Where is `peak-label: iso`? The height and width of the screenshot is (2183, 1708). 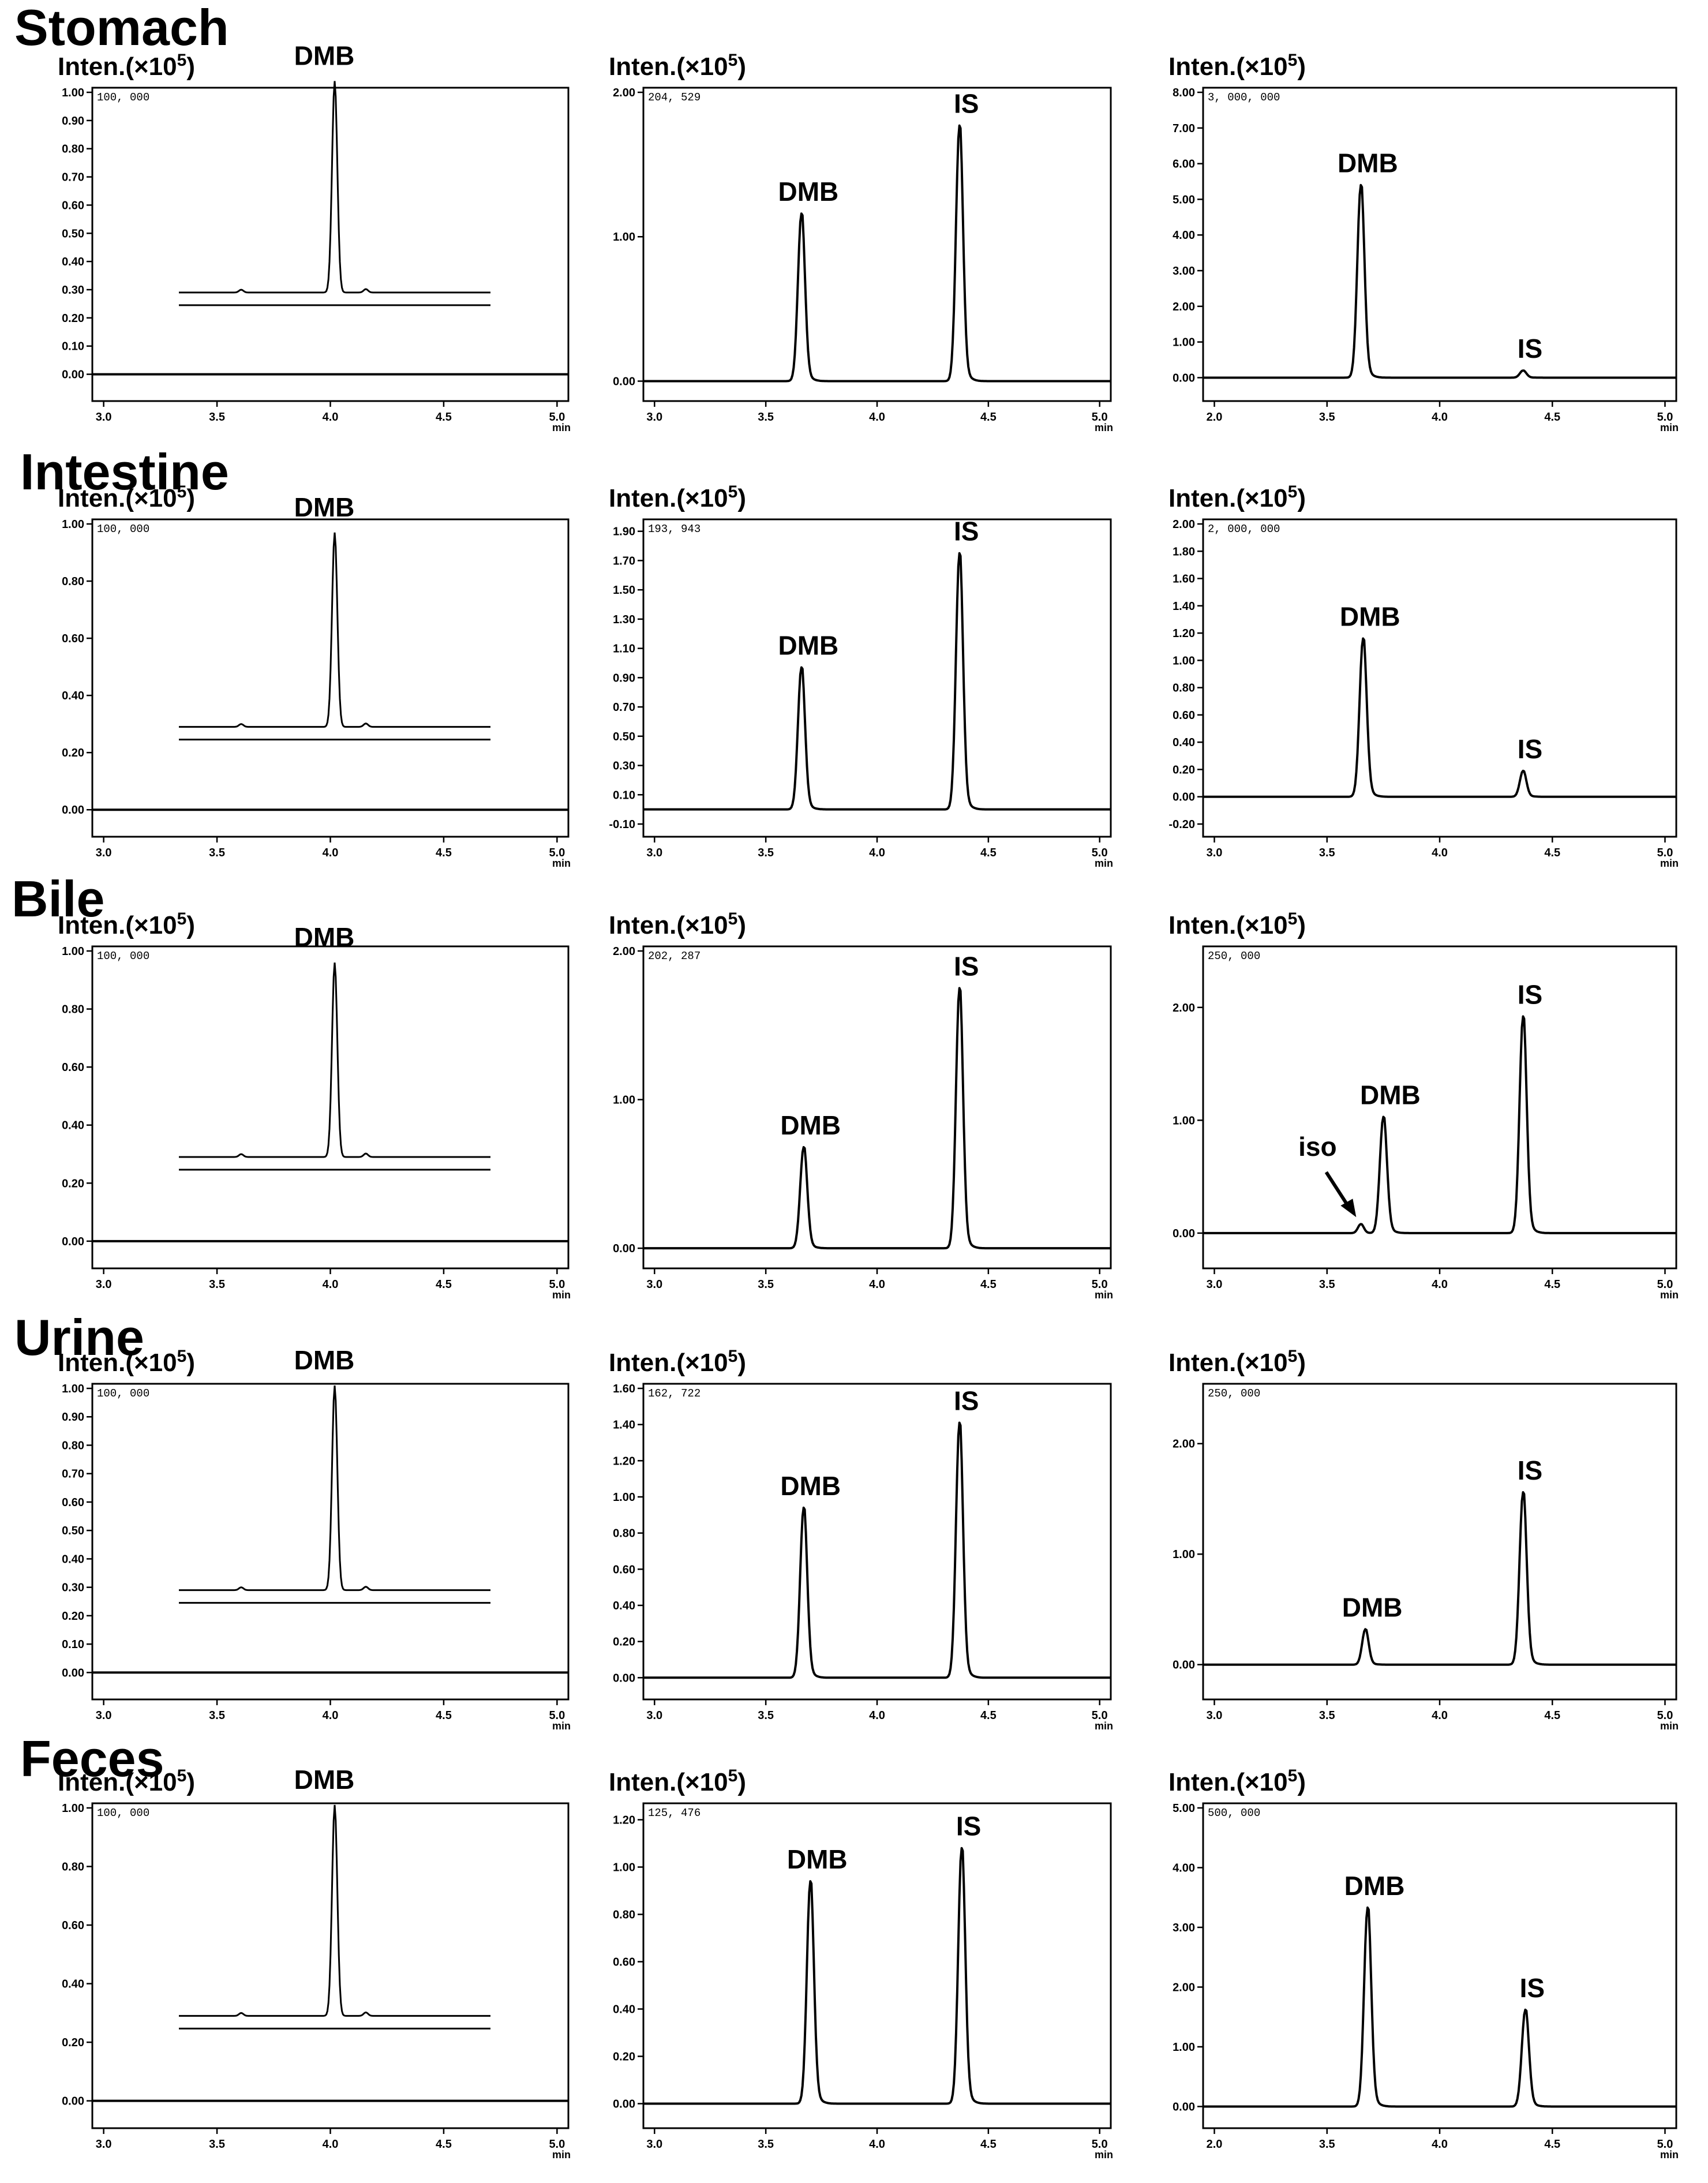
peak-label: iso is located at coordinates (1317, 1147).